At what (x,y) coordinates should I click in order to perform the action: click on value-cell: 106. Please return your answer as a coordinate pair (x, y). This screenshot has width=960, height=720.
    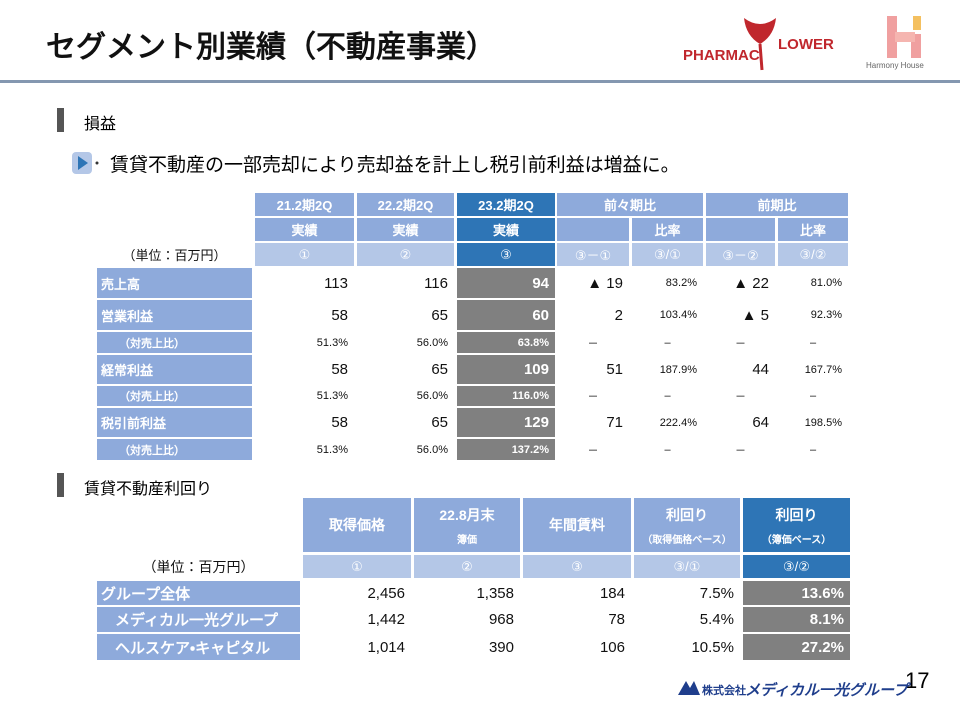
    Looking at the image, I should click on (577, 647).